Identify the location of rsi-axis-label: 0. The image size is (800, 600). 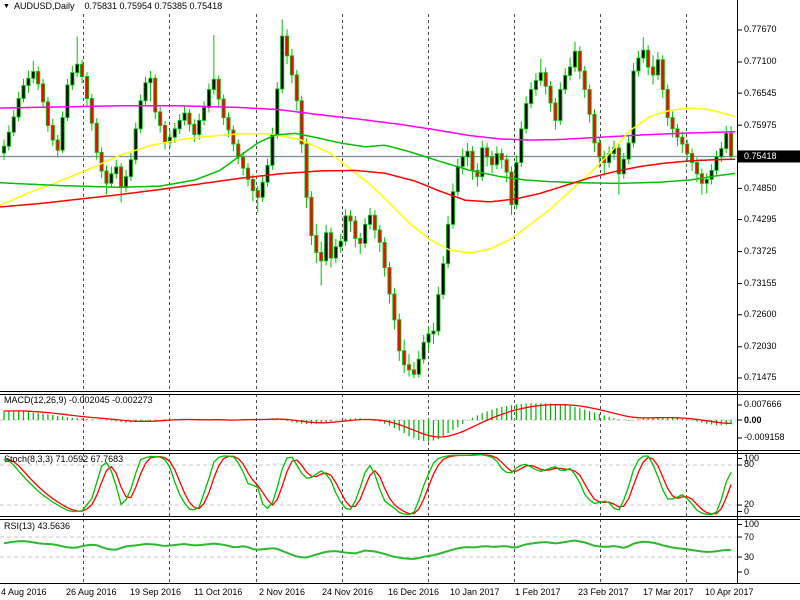
(747, 571).